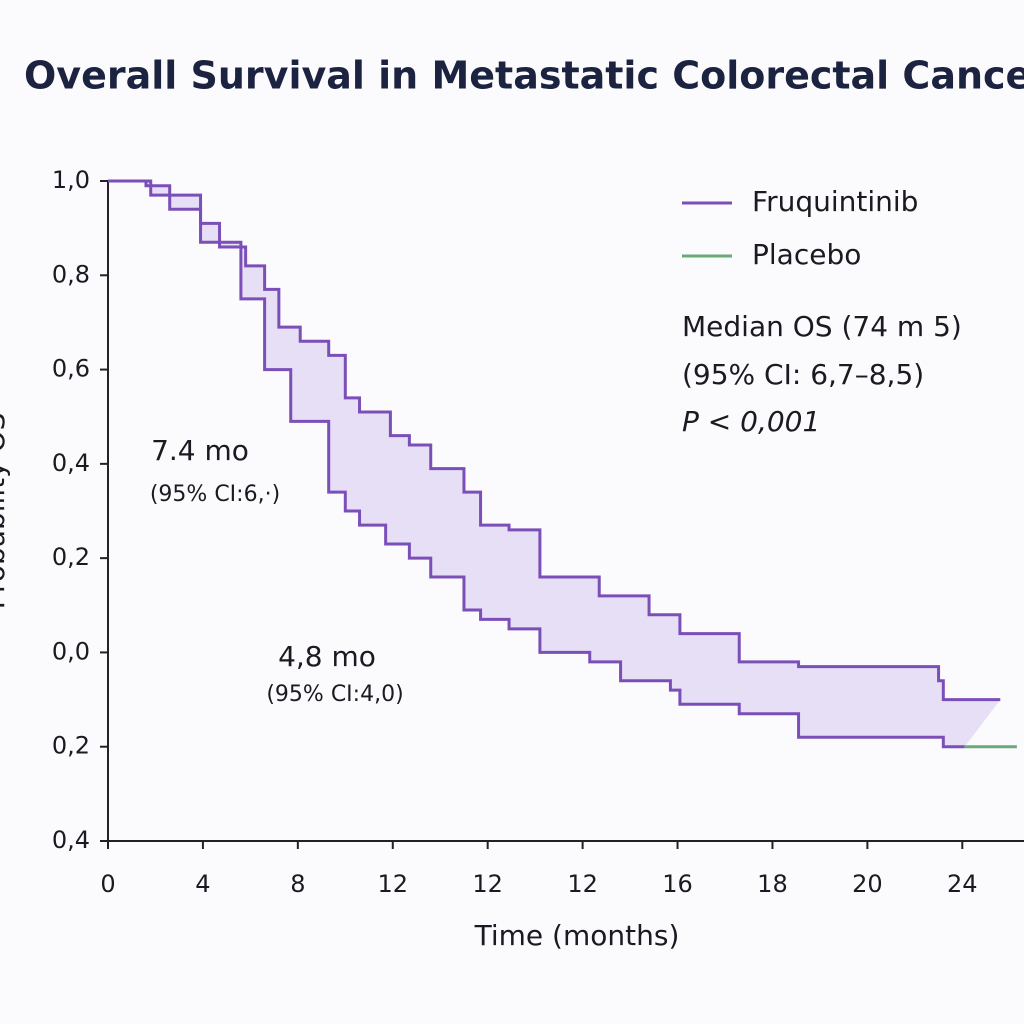 This screenshot has height=1024, width=1024. Describe the element at coordinates (334, 694) in the screenshot. I see `annotation: (95% CI:4,0)` at that location.